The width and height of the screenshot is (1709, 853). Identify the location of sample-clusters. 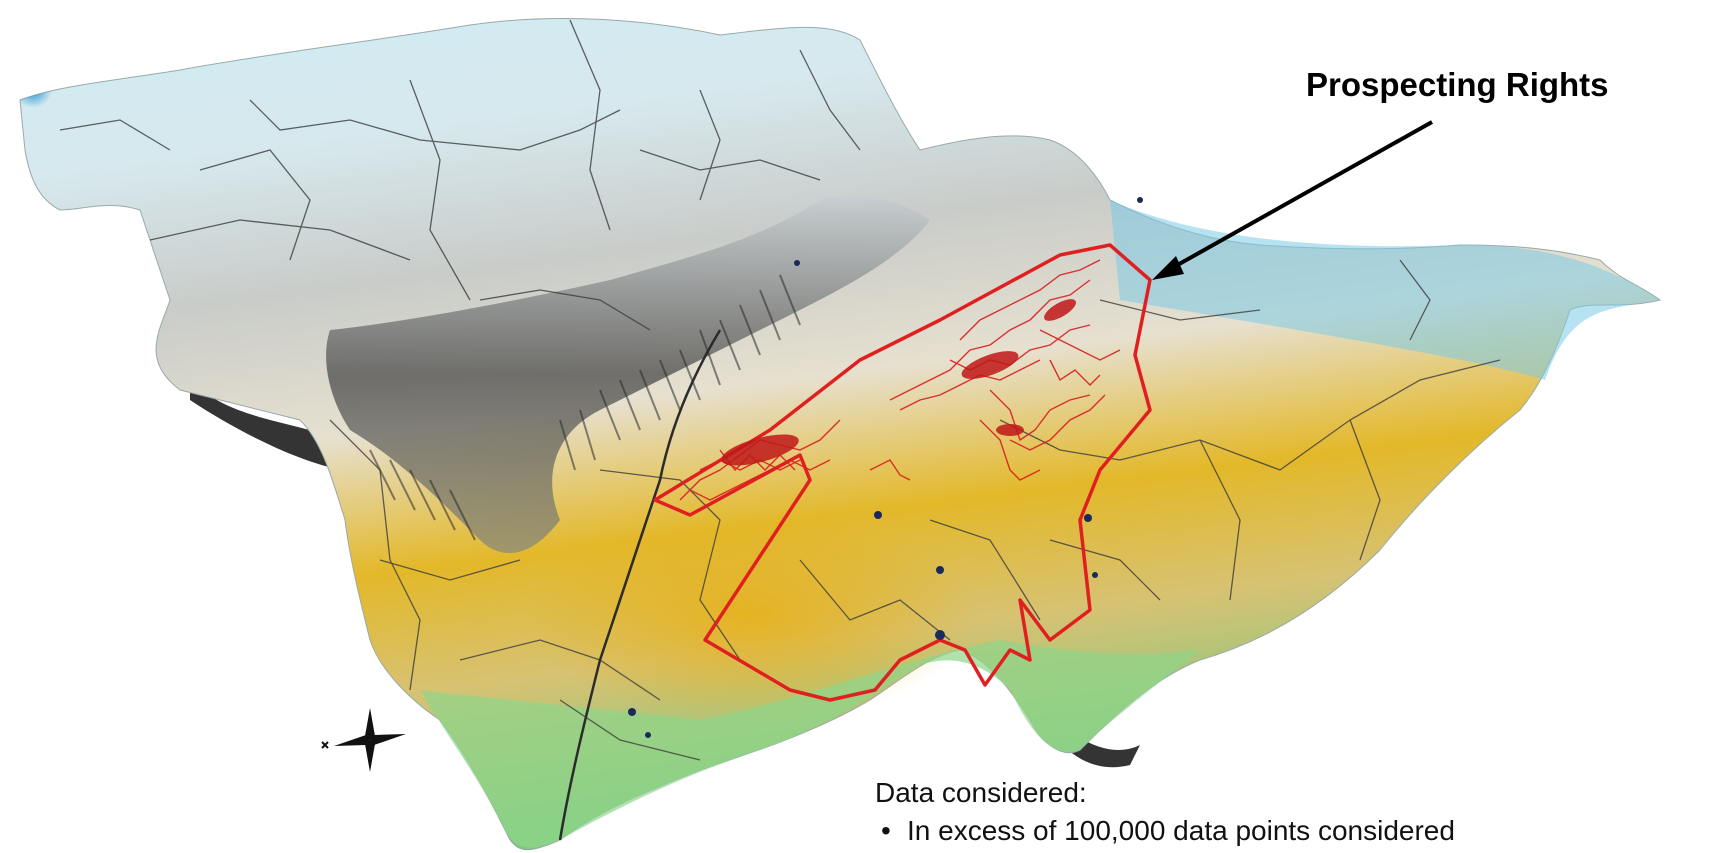
(898, 382).